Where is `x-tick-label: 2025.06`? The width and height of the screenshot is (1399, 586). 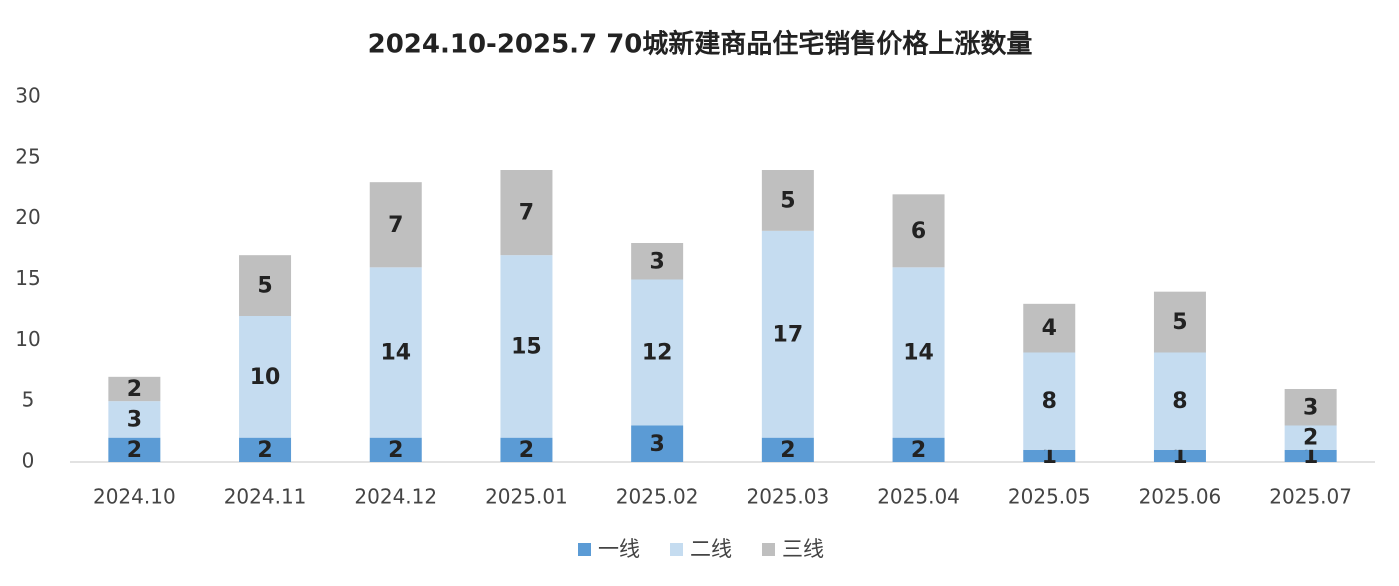 x-tick-label: 2025.06 is located at coordinates (1180, 497).